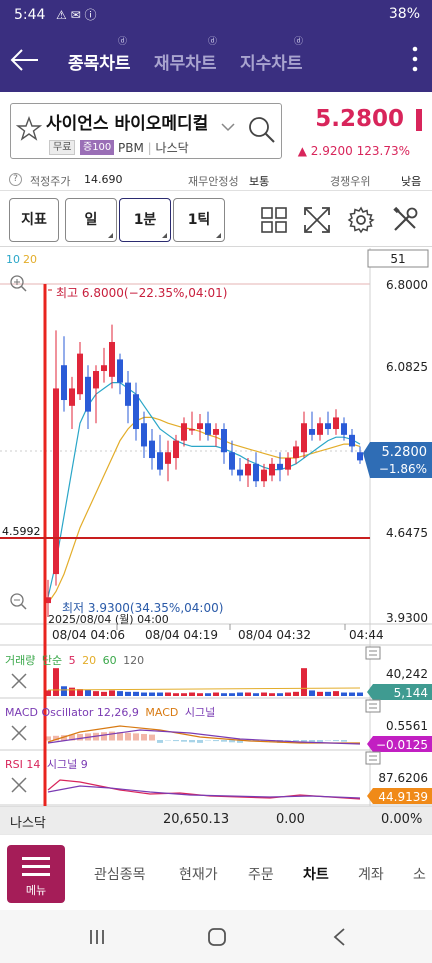  Describe the element at coordinates (25, 60) in the screenshot. I see `back-arrow-icon` at that location.